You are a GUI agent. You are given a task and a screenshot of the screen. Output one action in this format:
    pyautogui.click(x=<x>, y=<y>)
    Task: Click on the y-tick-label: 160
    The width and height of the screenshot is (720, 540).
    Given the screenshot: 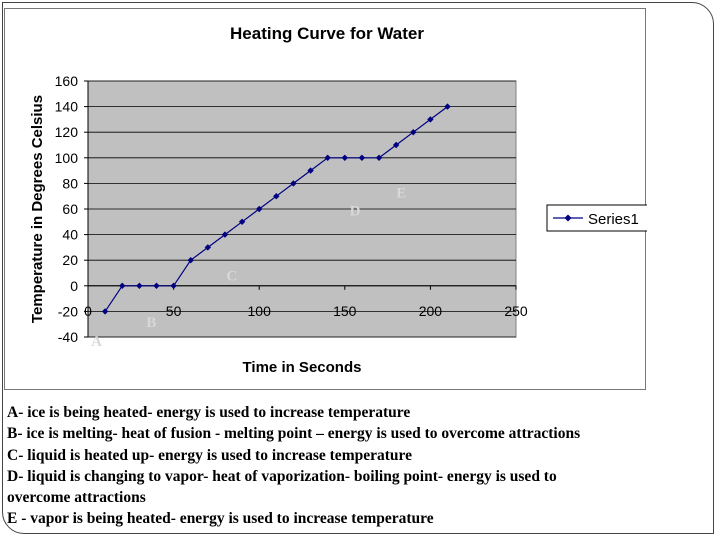 What is the action you would take?
    pyautogui.click(x=67, y=81)
    